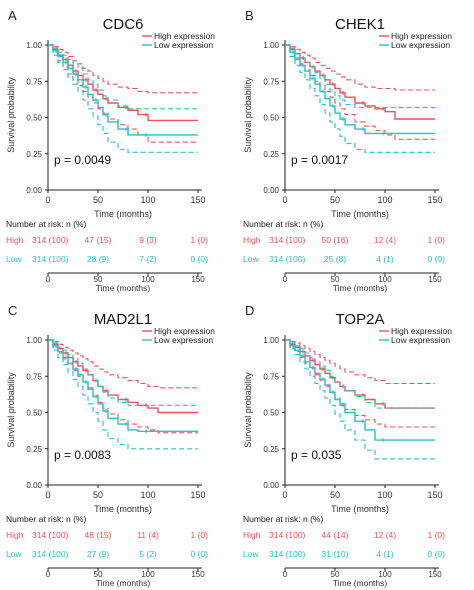 This screenshot has height=590, width=474. Describe the element at coordinates (271, 190) in the screenshot. I see `y-tick-label: 0.00` at that location.